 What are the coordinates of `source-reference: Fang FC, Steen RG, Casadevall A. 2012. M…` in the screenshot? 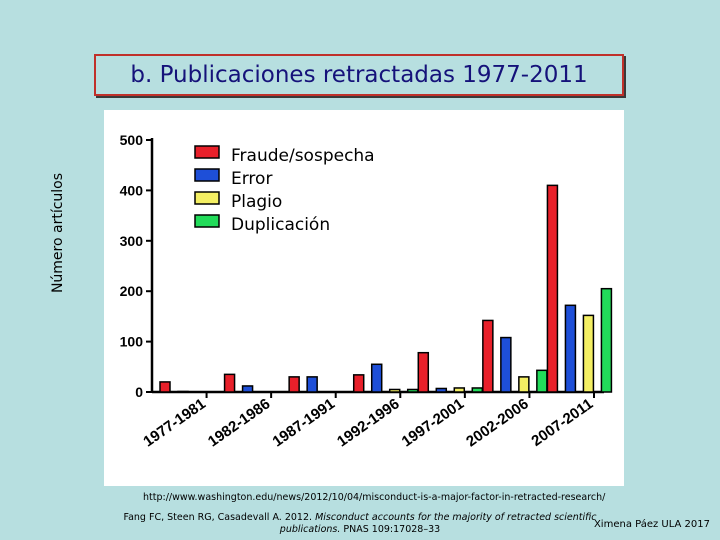 It's located at (360, 524).